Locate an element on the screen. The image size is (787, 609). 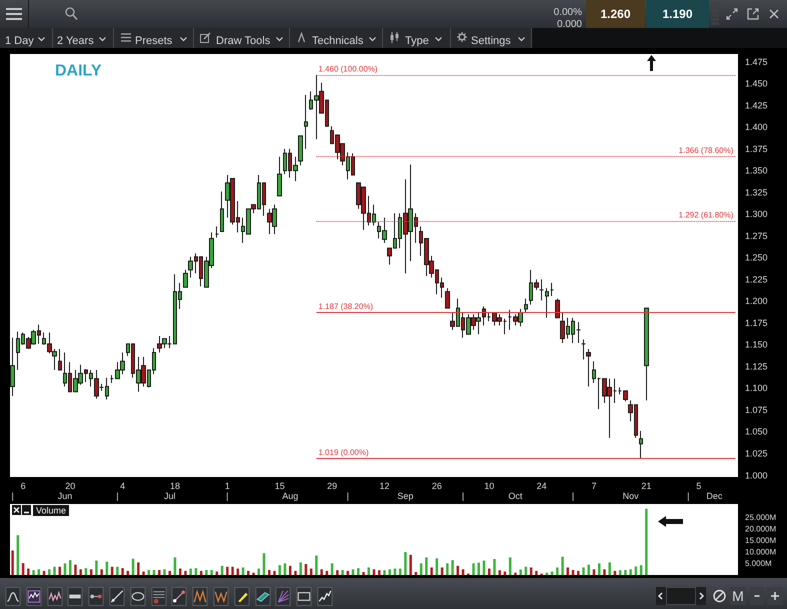
y-tick-label: 1.375 is located at coordinates (756, 149).